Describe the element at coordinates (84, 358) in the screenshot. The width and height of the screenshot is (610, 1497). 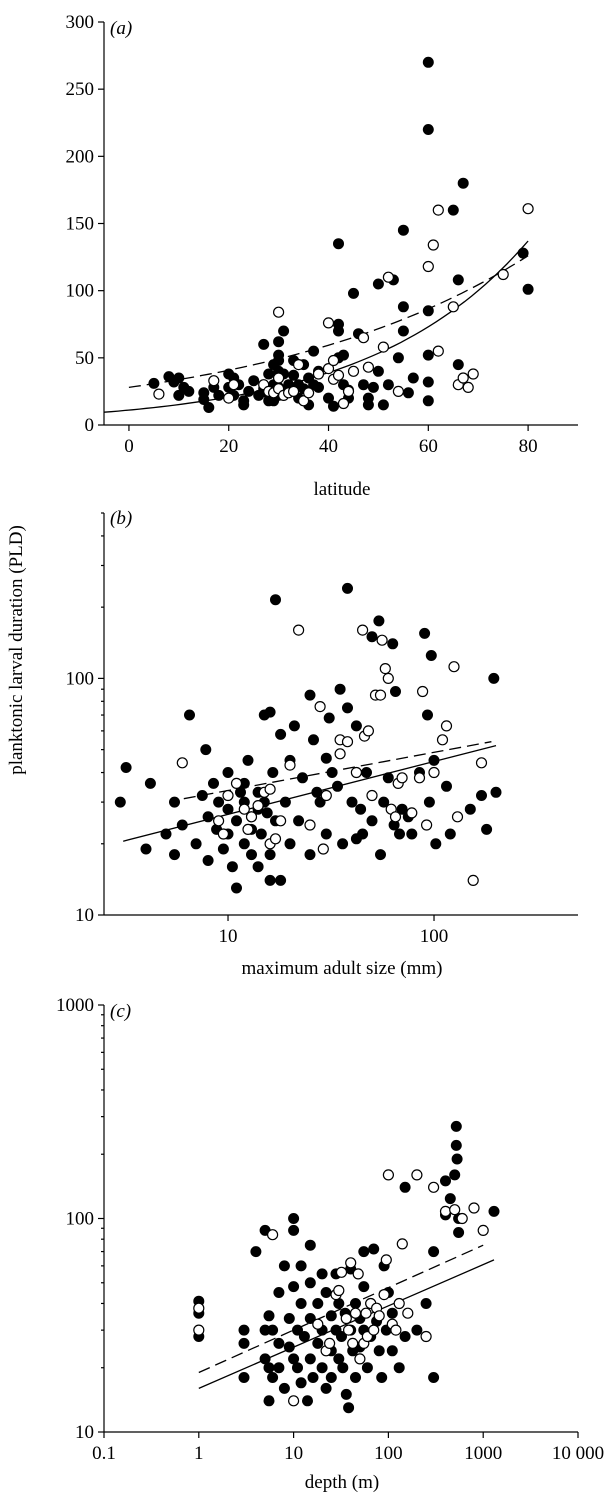
I see `panel-a-y-tick-label: 50` at that location.